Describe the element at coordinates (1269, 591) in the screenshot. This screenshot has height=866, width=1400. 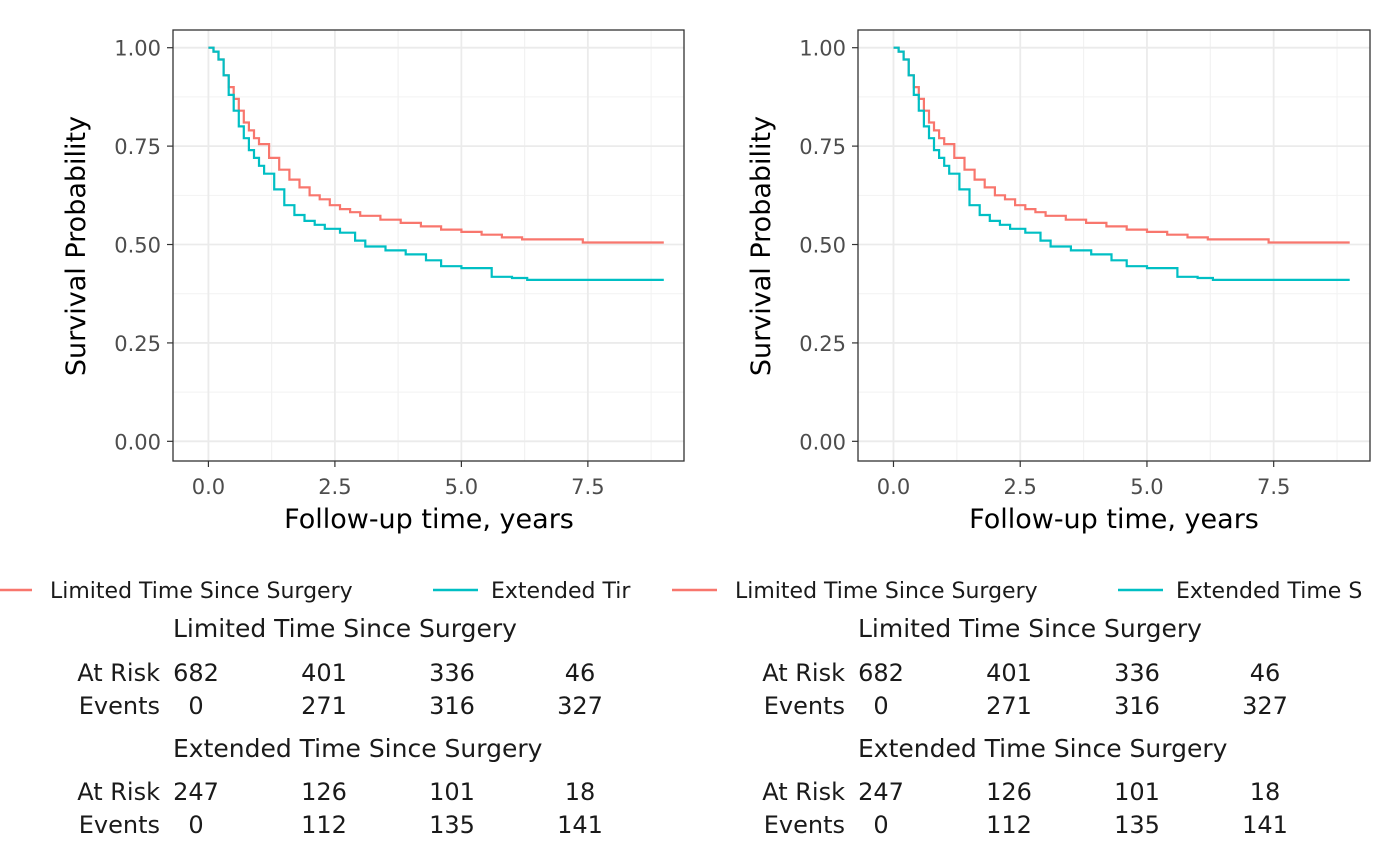
I see `legend-label-extended: Extended Time S` at that location.